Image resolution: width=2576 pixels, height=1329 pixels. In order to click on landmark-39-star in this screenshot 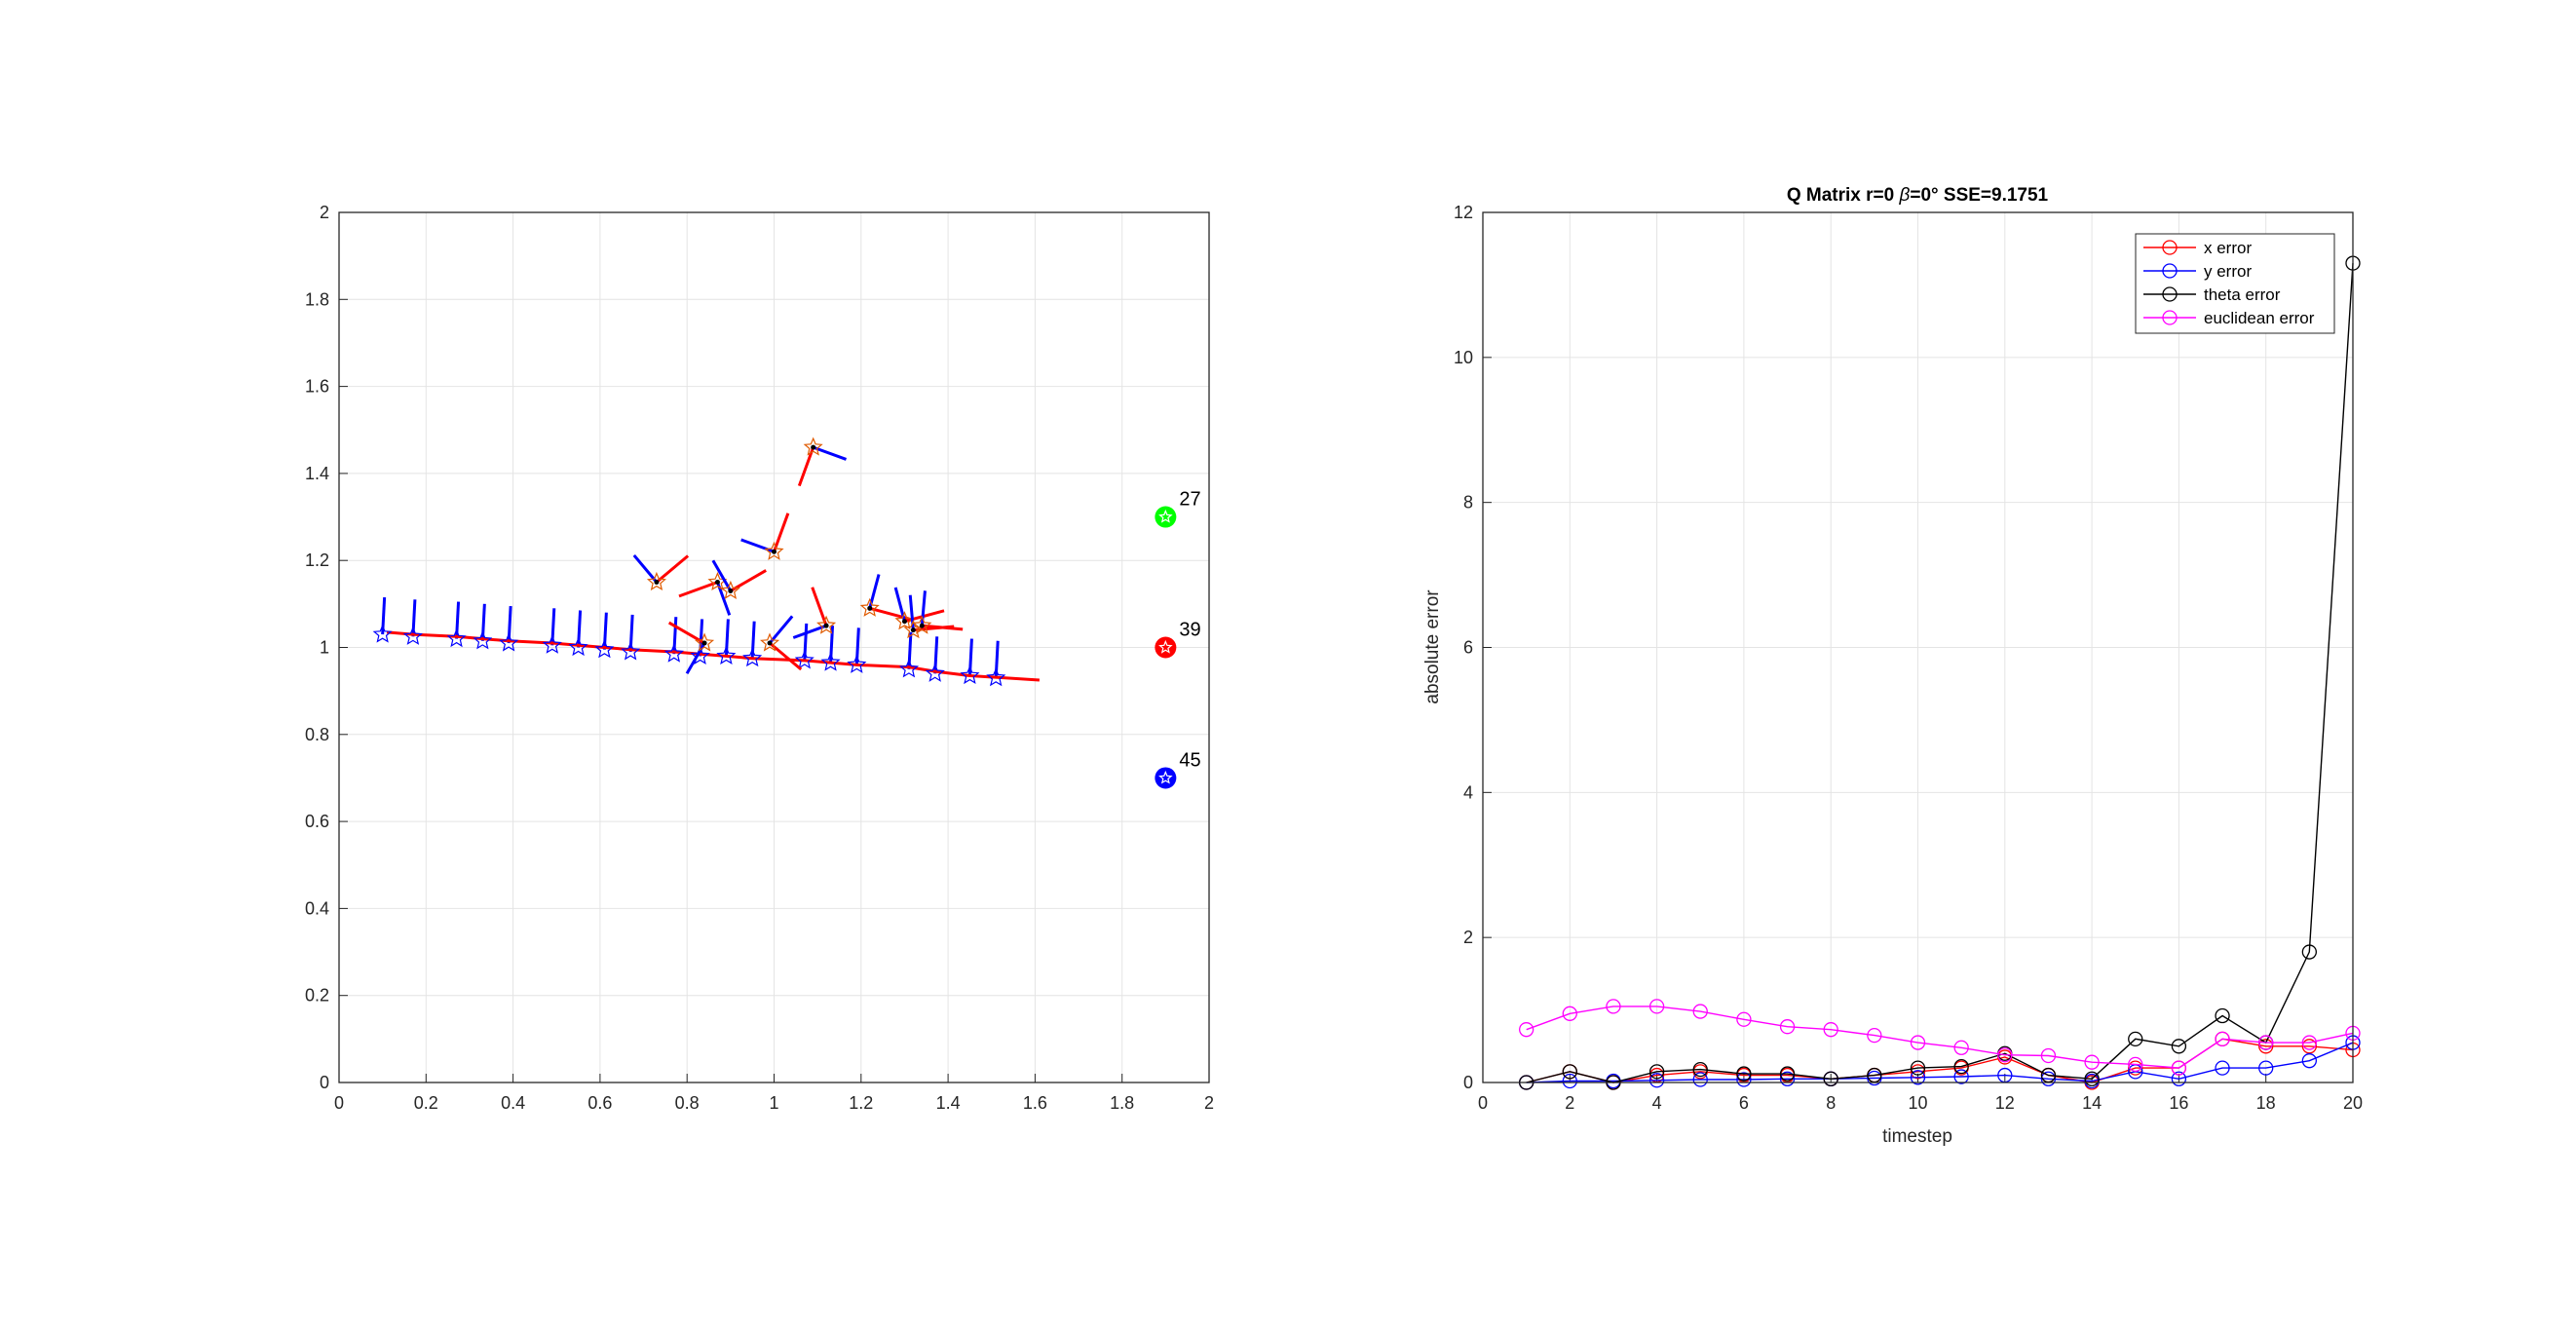, I will do `click(1165, 646)`.